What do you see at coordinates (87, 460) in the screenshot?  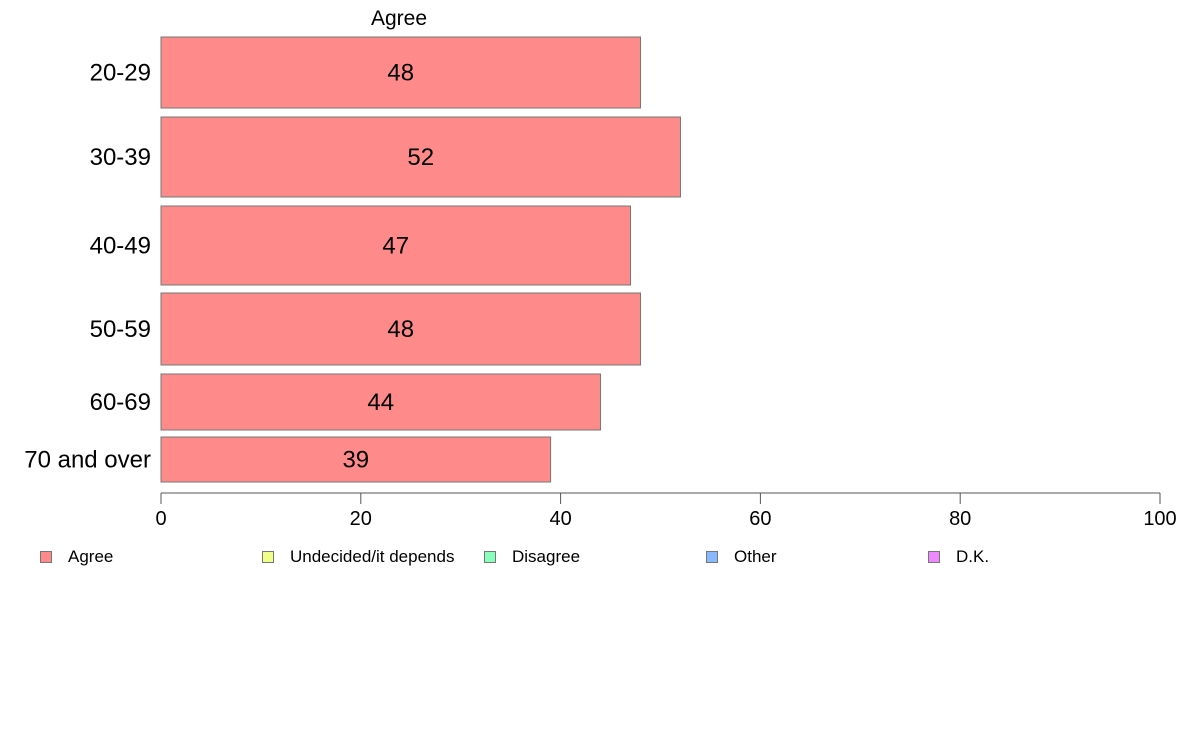 I see `y-tick-label: 70 and over` at bounding box center [87, 460].